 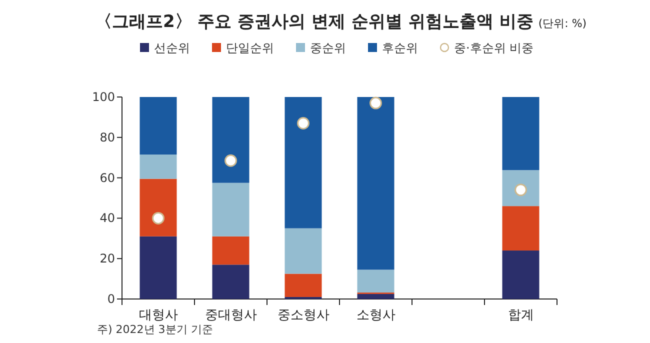 I want to click on chart-title: 〈그래프2〉 주요 증권사의 변제 순위별 위험노출액 비중, so click(x=314, y=22).